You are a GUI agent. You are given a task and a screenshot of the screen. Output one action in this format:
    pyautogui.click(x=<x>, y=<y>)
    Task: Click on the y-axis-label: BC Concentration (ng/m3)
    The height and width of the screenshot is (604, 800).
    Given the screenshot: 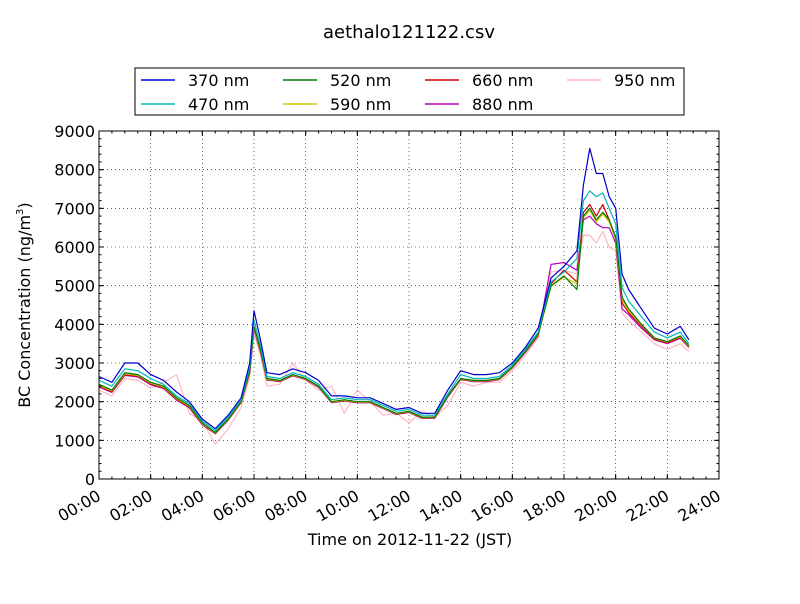 What is the action you would take?
    pyautogui.click(x=24, y=304)
    